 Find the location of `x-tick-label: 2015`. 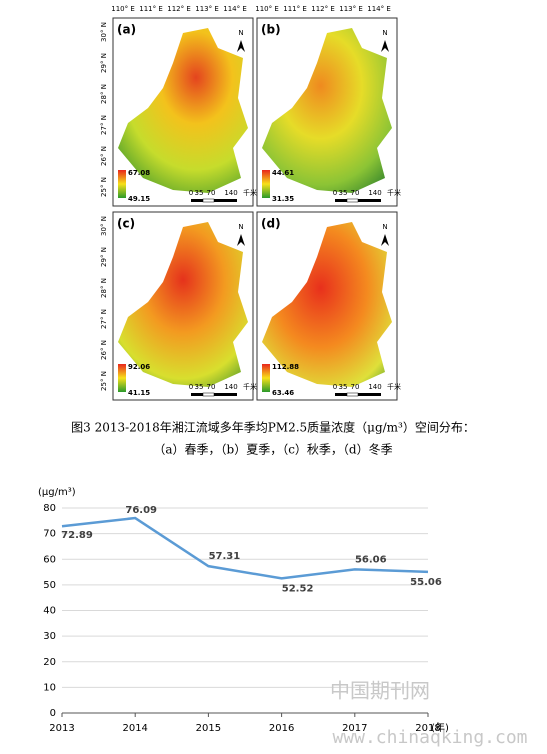

x-tick-label: 2015 is located at coordinates (208, 728).